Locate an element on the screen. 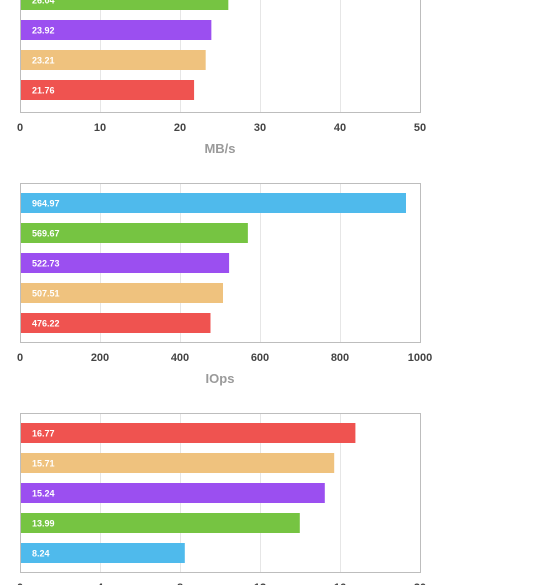 The height and width of the screenshot is (585, 560). x-axis-title: MB/s is located at coordinates (219, 148).